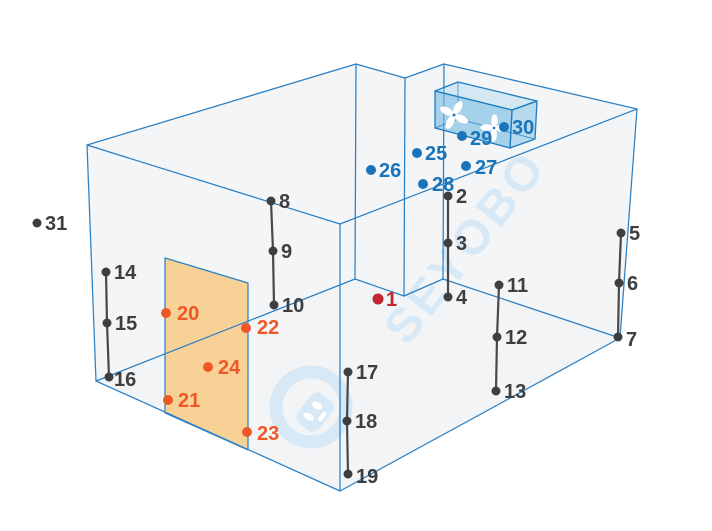 This screenshot has width=712, height=531. Describe the element at coordinates (517, 286) in the screenshot. I see `point-label-11: 11` at that location.